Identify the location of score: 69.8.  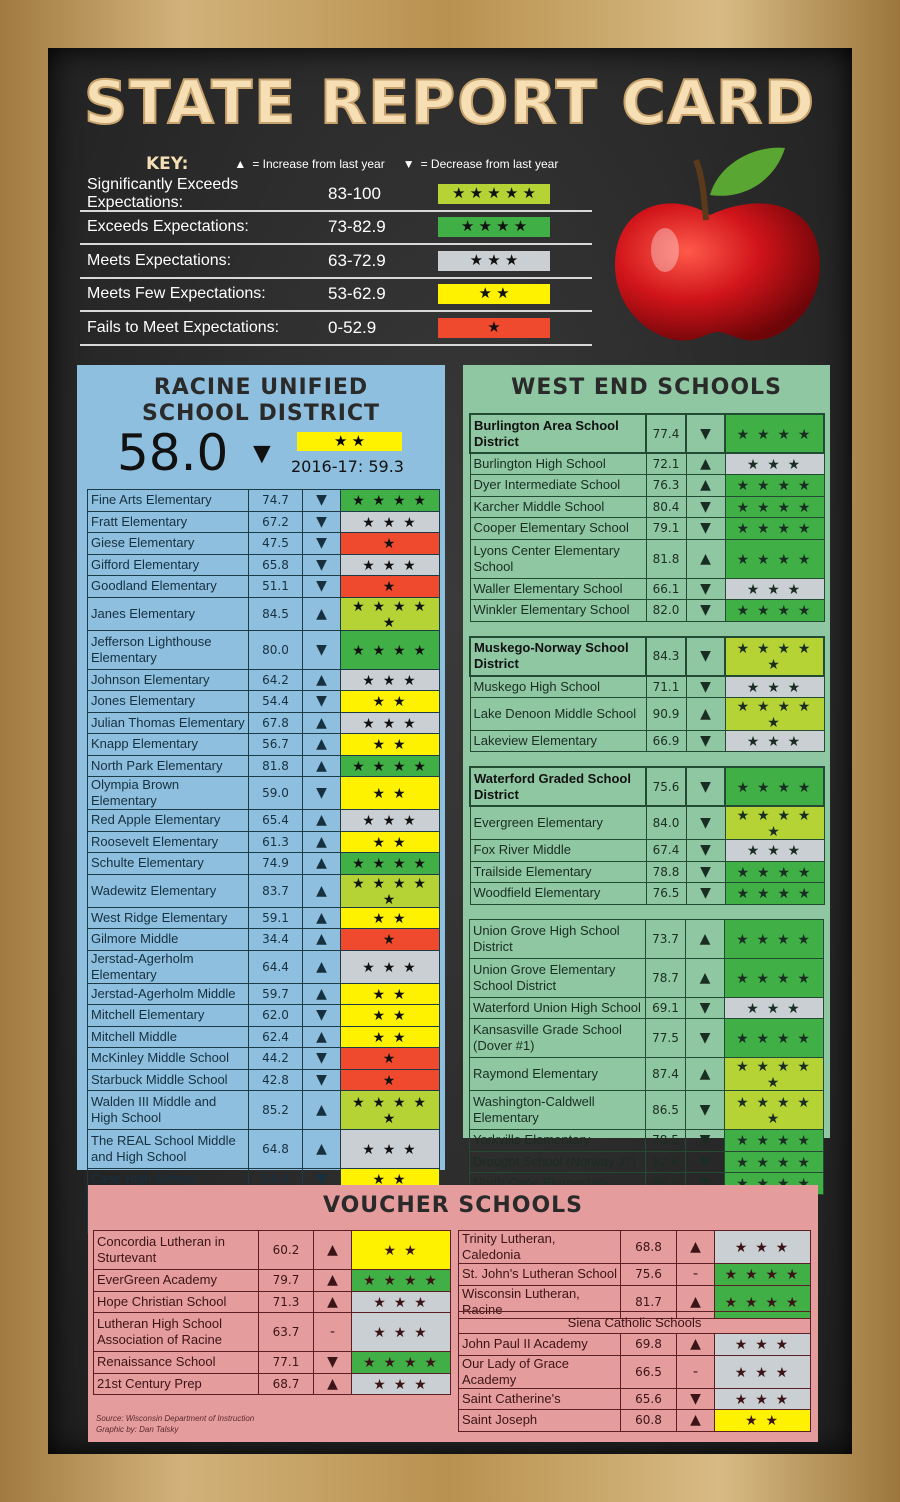
(648, 1344).